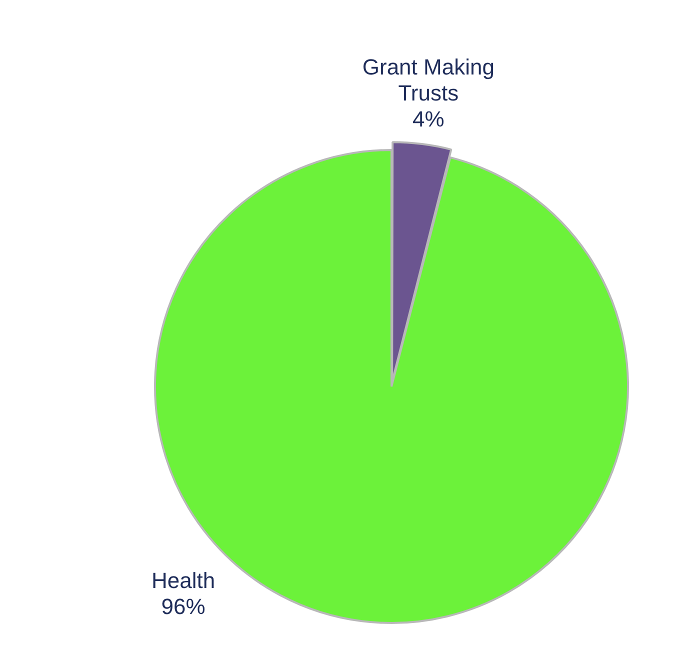 This screenshot has width=673, height=653. I want to click on slice-label: Health, so click(183, 580).